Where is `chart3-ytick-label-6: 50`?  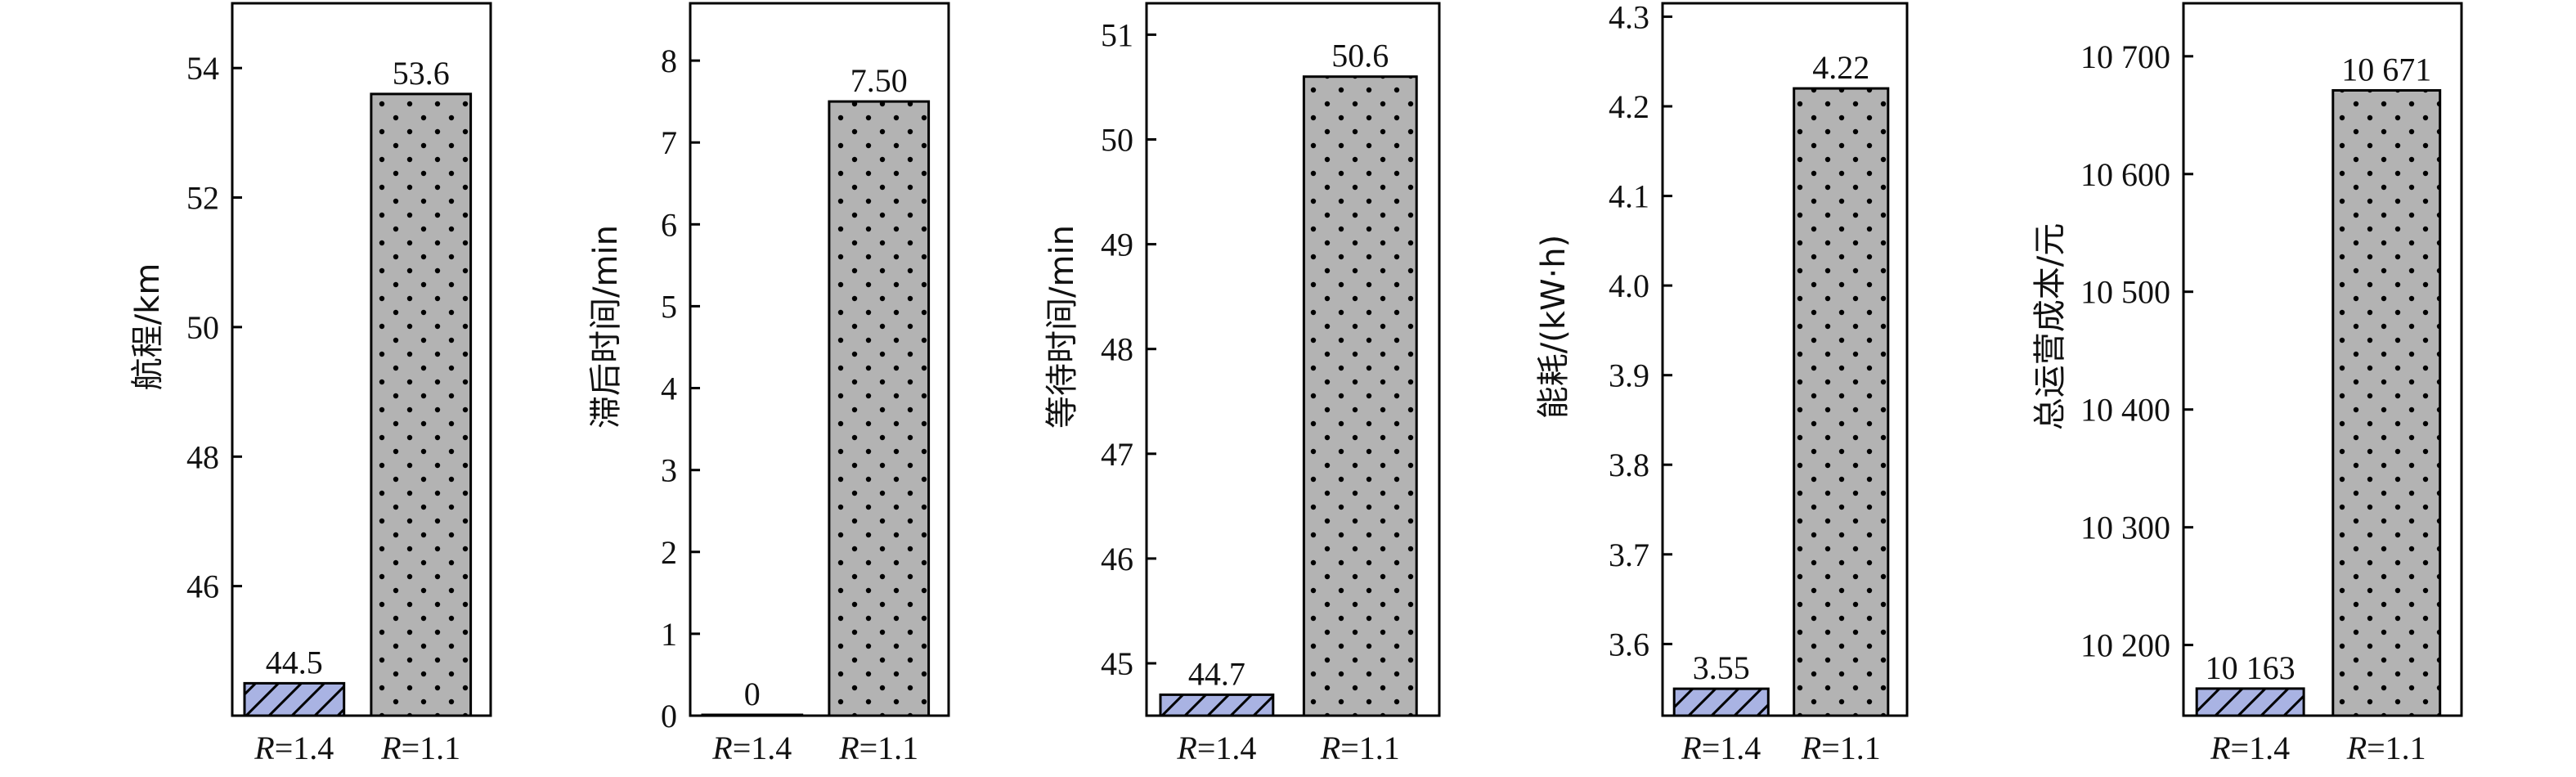 chart3-ytick-label-6: 50 is located at coordinates (1117, 140).